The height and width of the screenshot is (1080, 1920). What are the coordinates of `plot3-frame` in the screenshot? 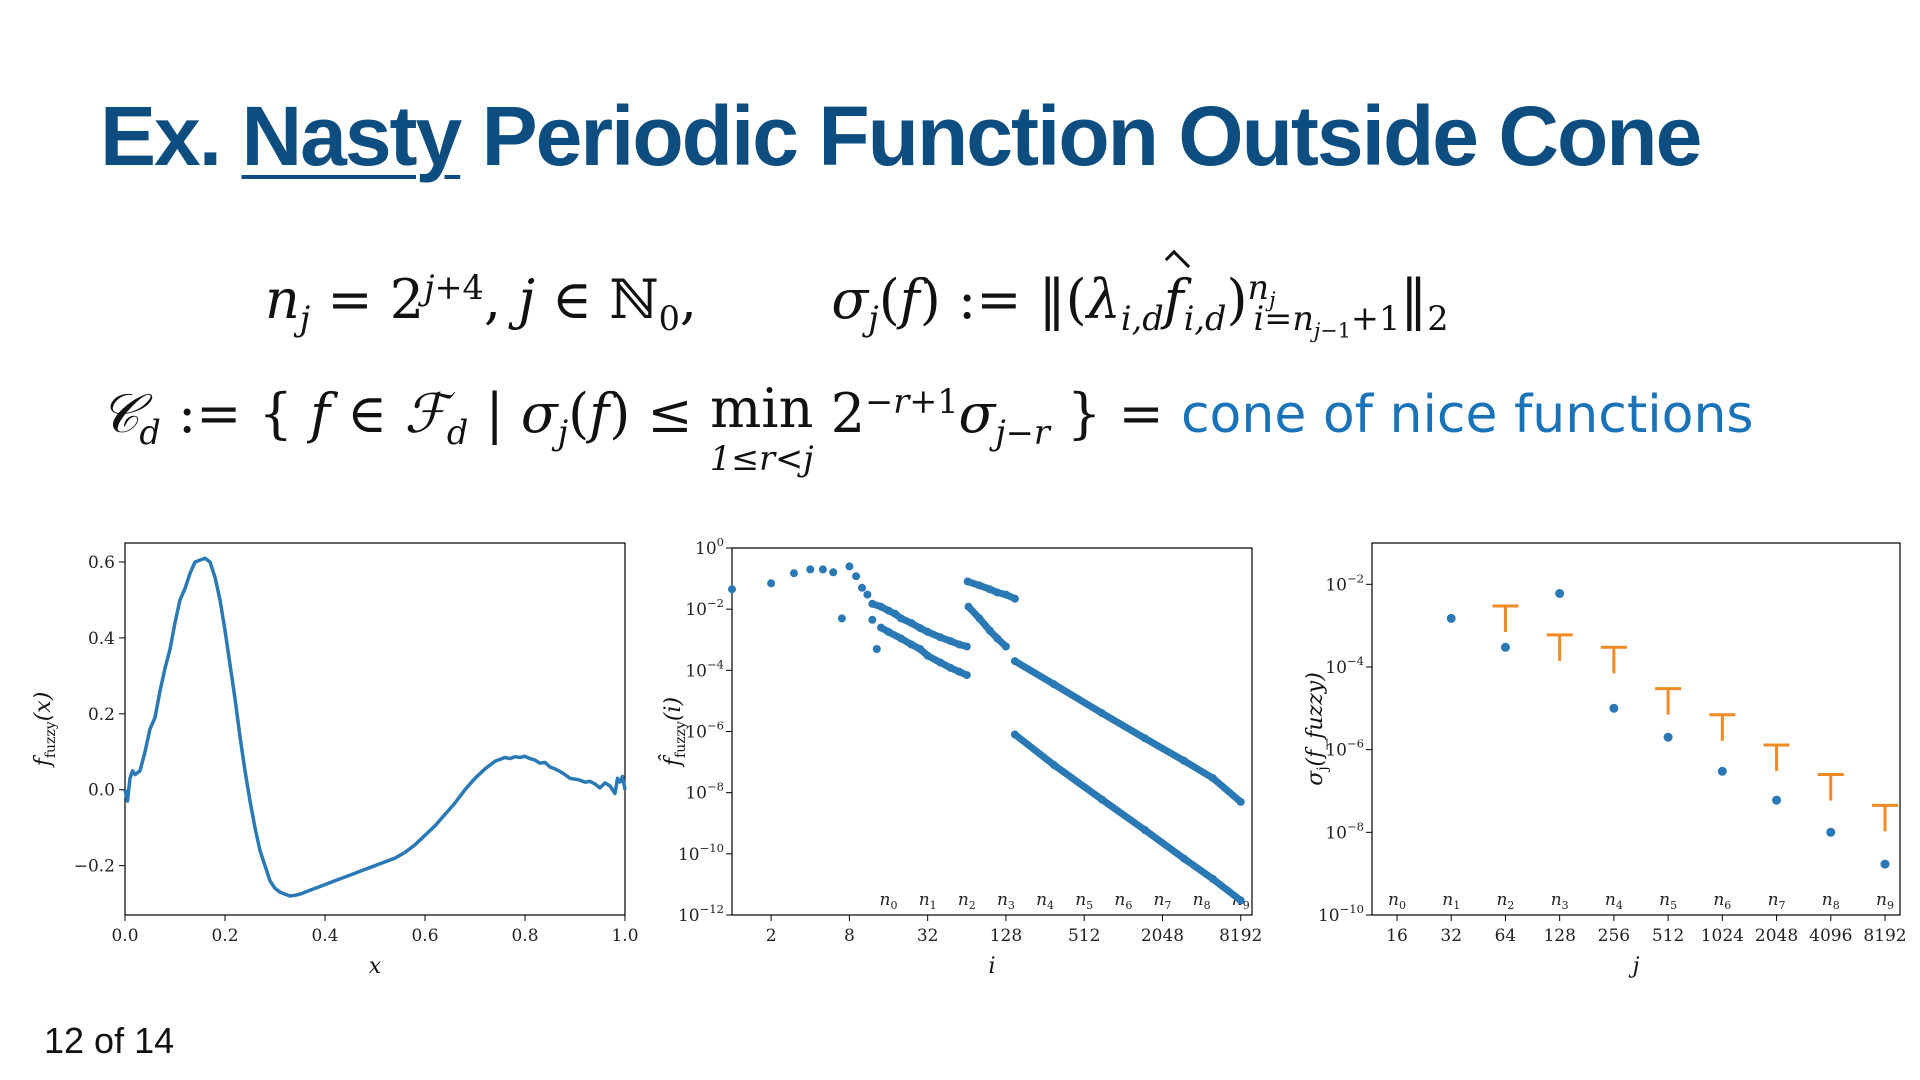 It's located at (1636, 729).